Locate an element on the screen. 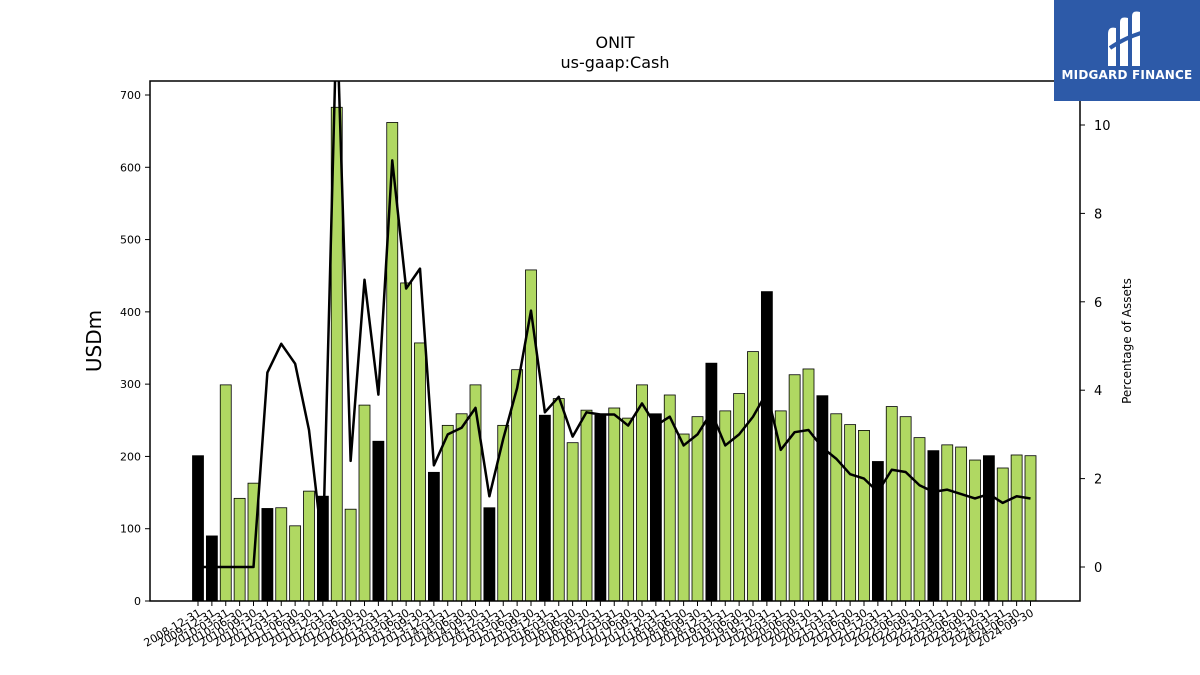  logo-text: MIDGARD FINANCE is located at coordinates (1127, 75).